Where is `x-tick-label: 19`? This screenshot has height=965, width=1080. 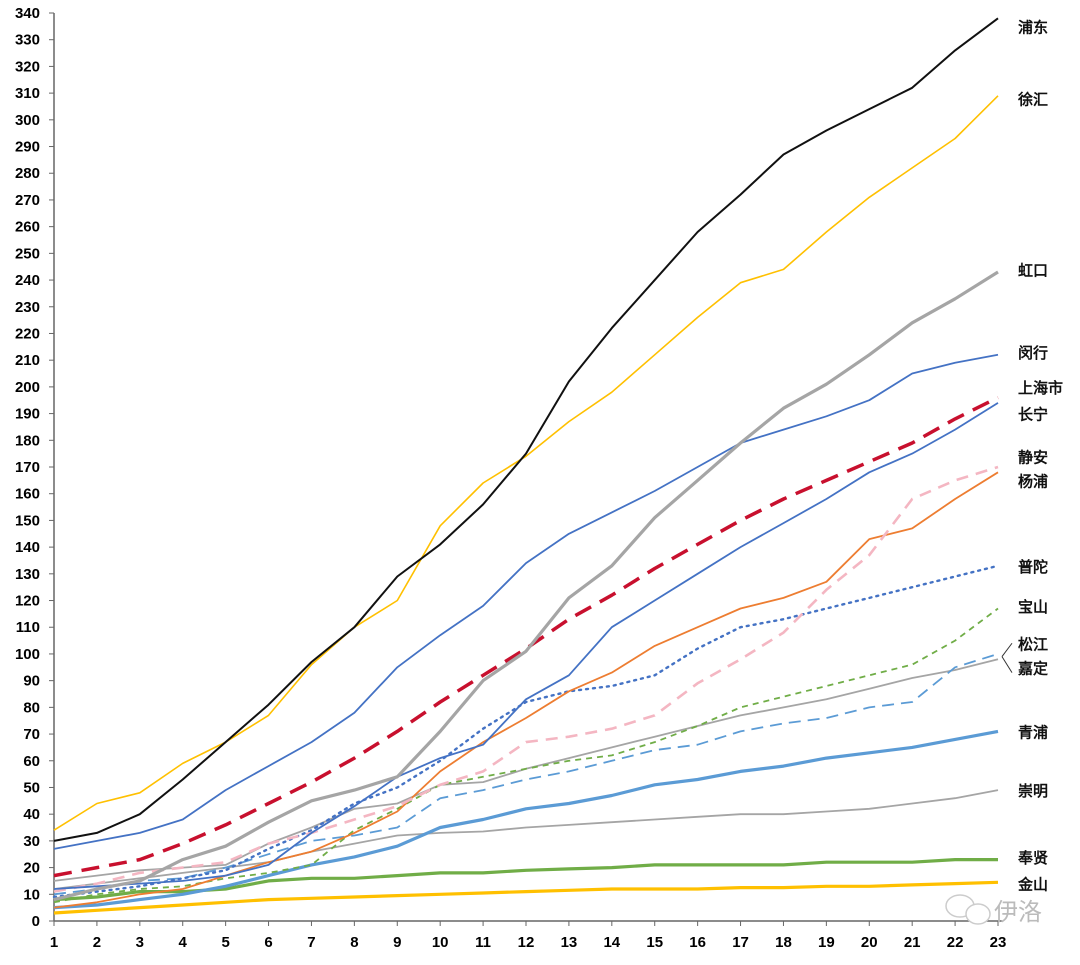 x-tick-label: 19 is located at coordinates (826, 942).